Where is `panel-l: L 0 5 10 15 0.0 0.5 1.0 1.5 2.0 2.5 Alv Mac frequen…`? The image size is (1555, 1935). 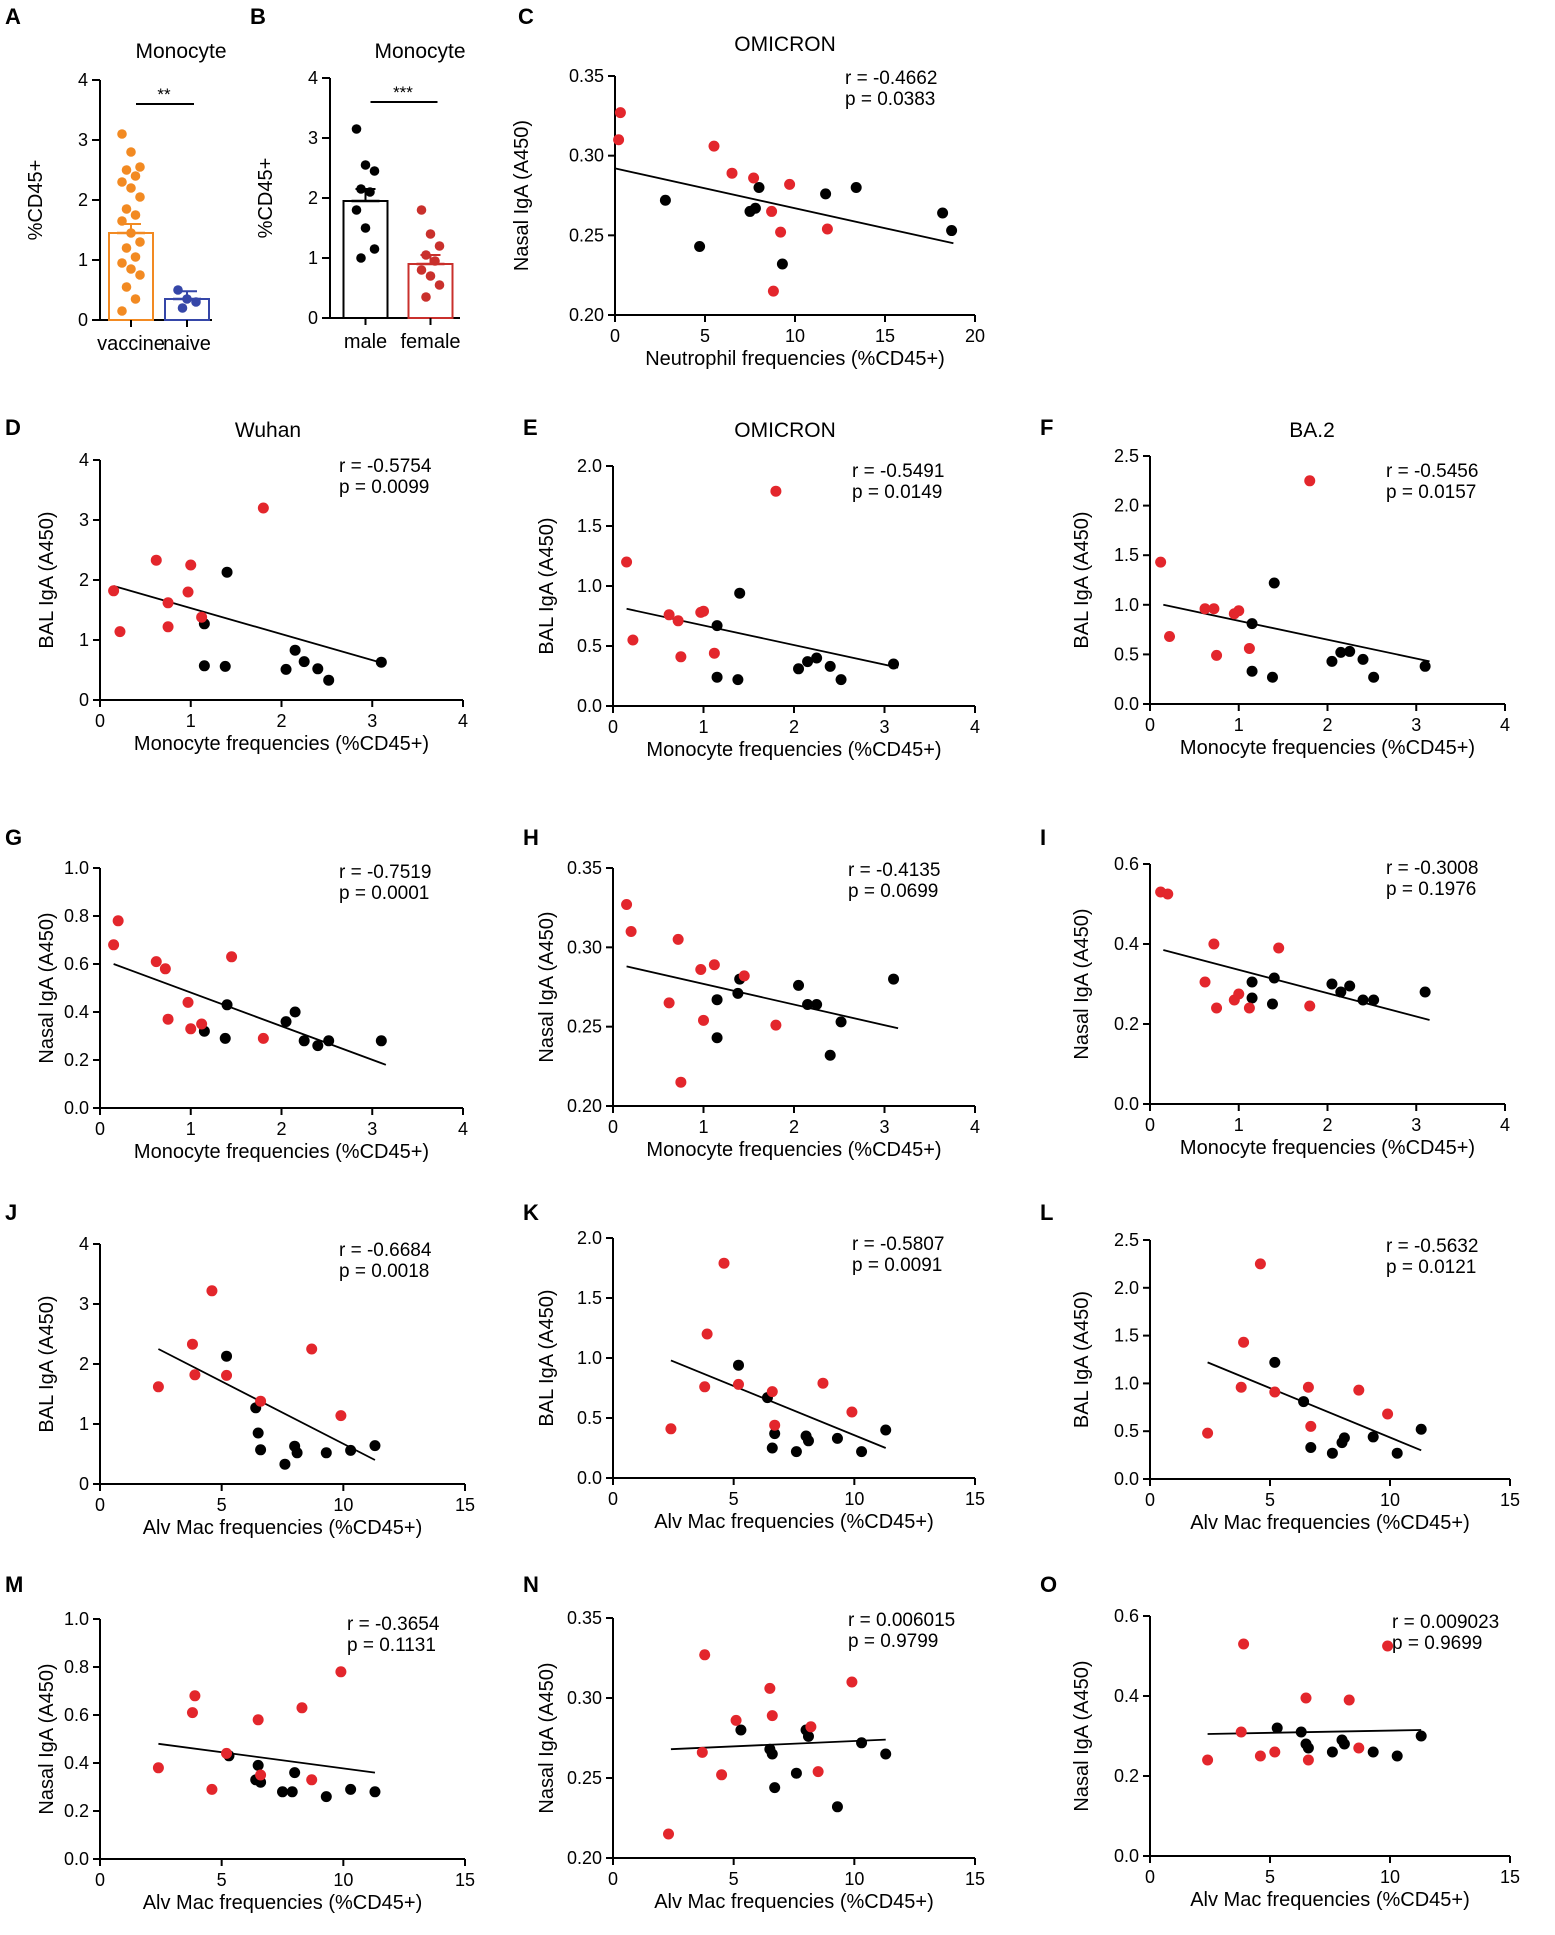 panel-l: L 0 5 10 15 0.0 0.5 1.0 1.5 2.0 2.5 Alv Mac frequen… is located at coordinates (1280, 1367).